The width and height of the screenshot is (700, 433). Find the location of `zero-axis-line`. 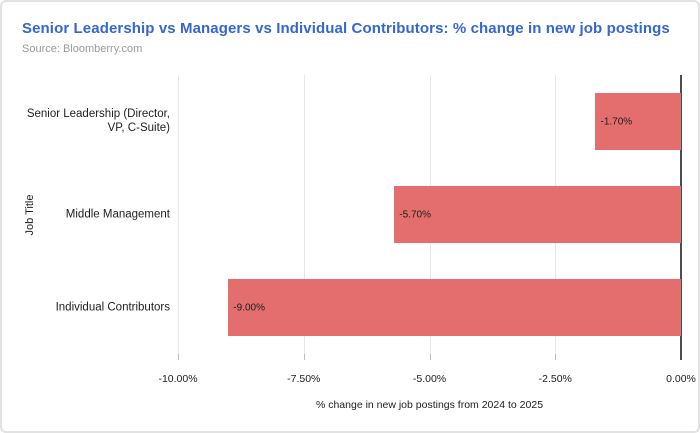

zero-axis-line is located at coordinates (681, 217).